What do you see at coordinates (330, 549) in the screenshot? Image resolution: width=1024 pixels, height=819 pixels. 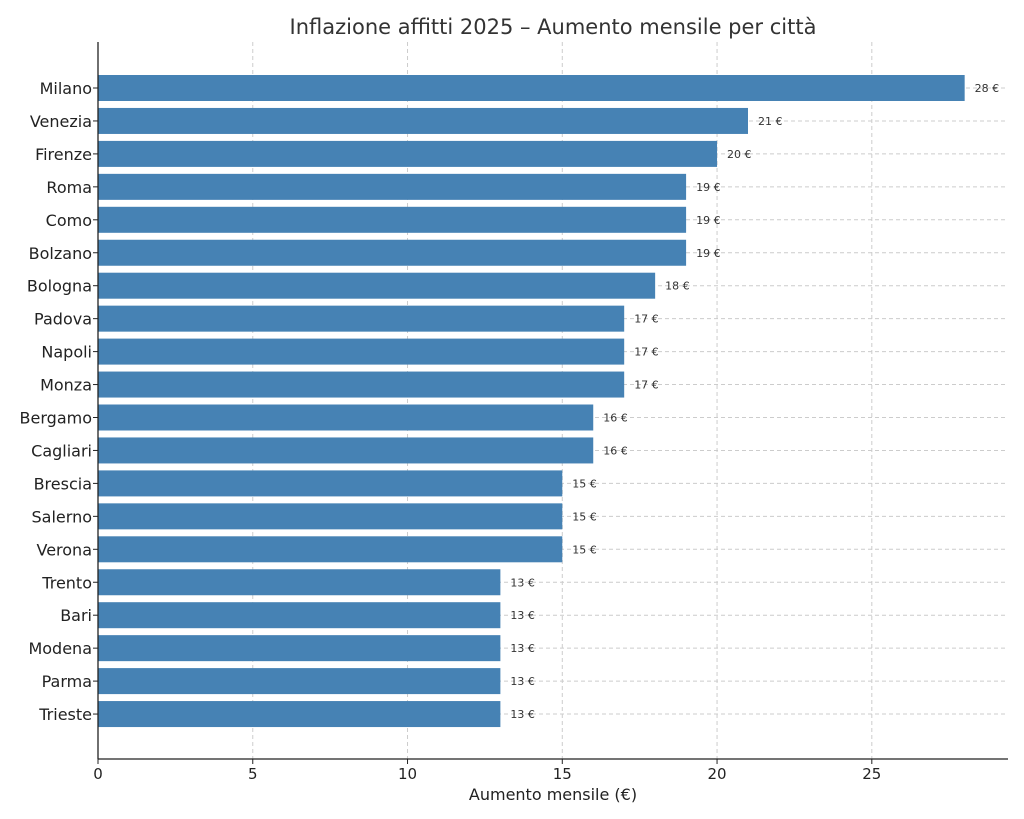 I see `bar-verona` at bounding box center [330, 549].